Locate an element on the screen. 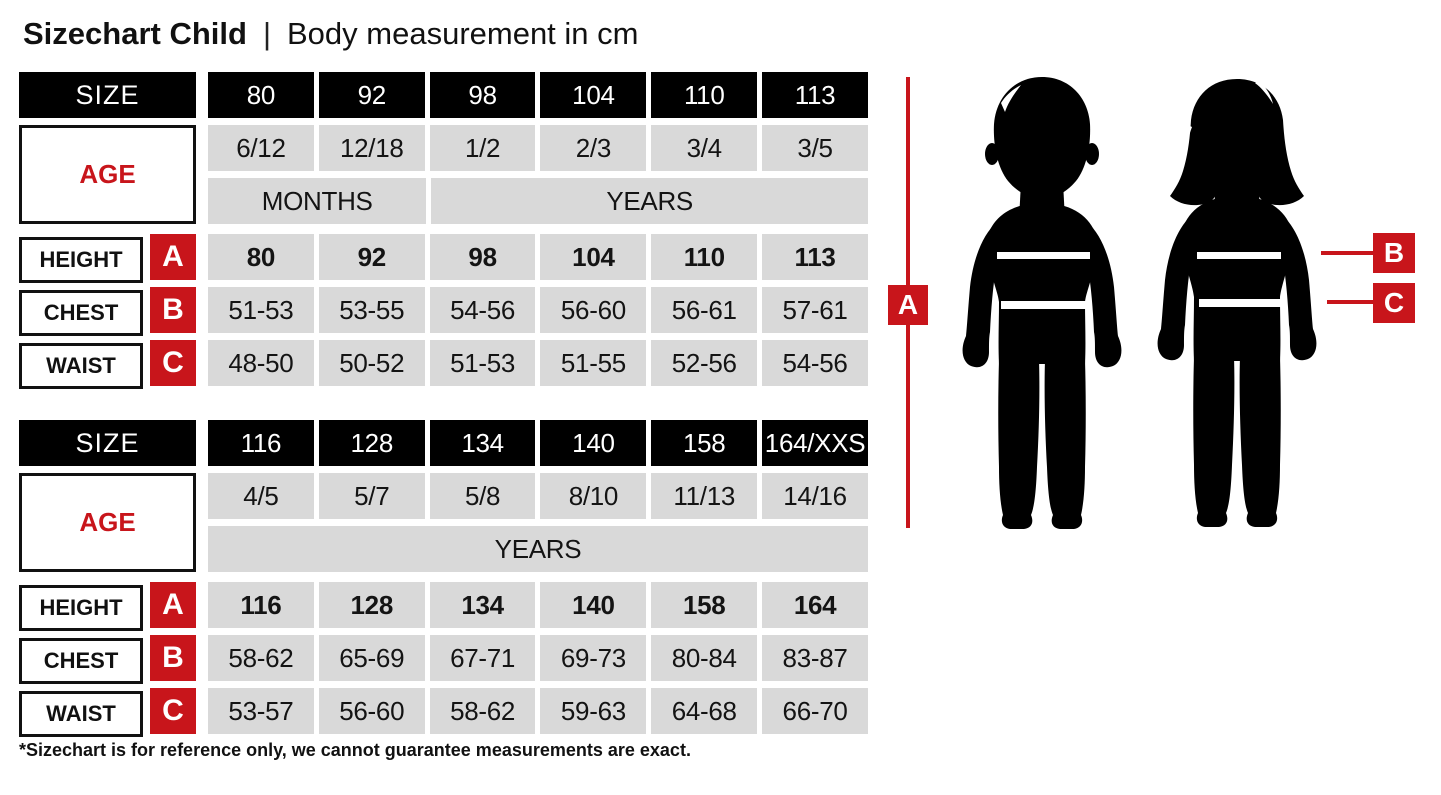 The width and height of the screenshot is (1441, 795). table-cell: 67-71 is located at coordinates (482, 658).